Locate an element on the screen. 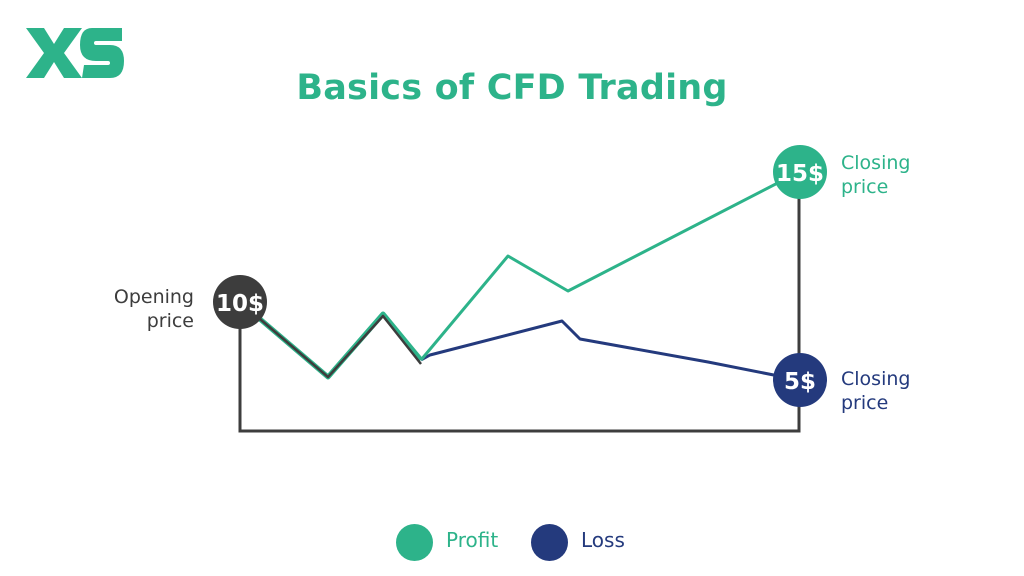 The width and height of the screenshot is (1024, 576). loss-closing-value: 5$ is located at coordinates (800, 382).